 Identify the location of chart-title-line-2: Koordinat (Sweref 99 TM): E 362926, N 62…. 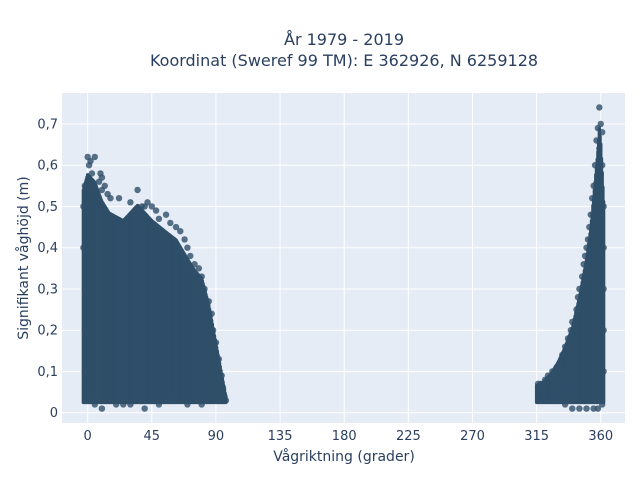
(344, 60).